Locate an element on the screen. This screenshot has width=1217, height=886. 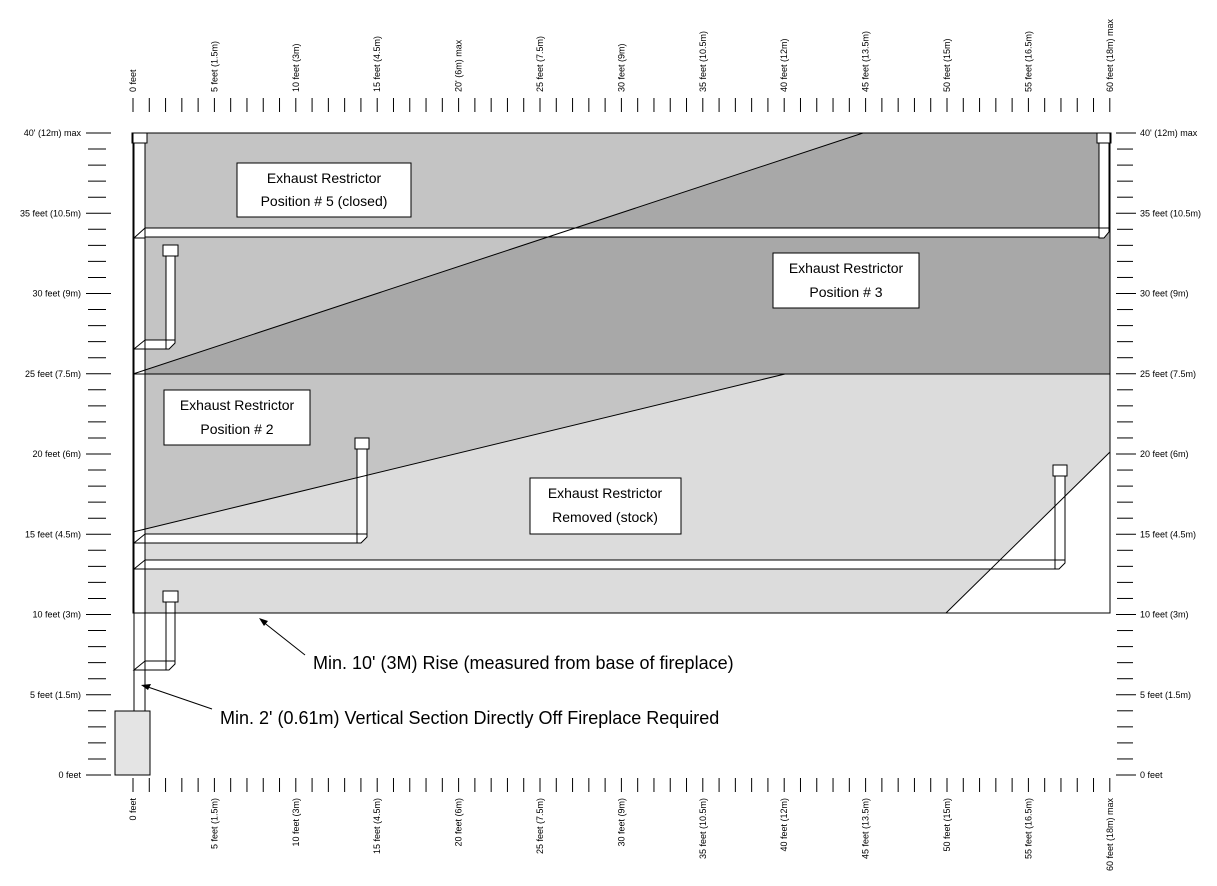
x-axis-label-bottom: 40 feet (12m) is located at coordinates (784, 825).